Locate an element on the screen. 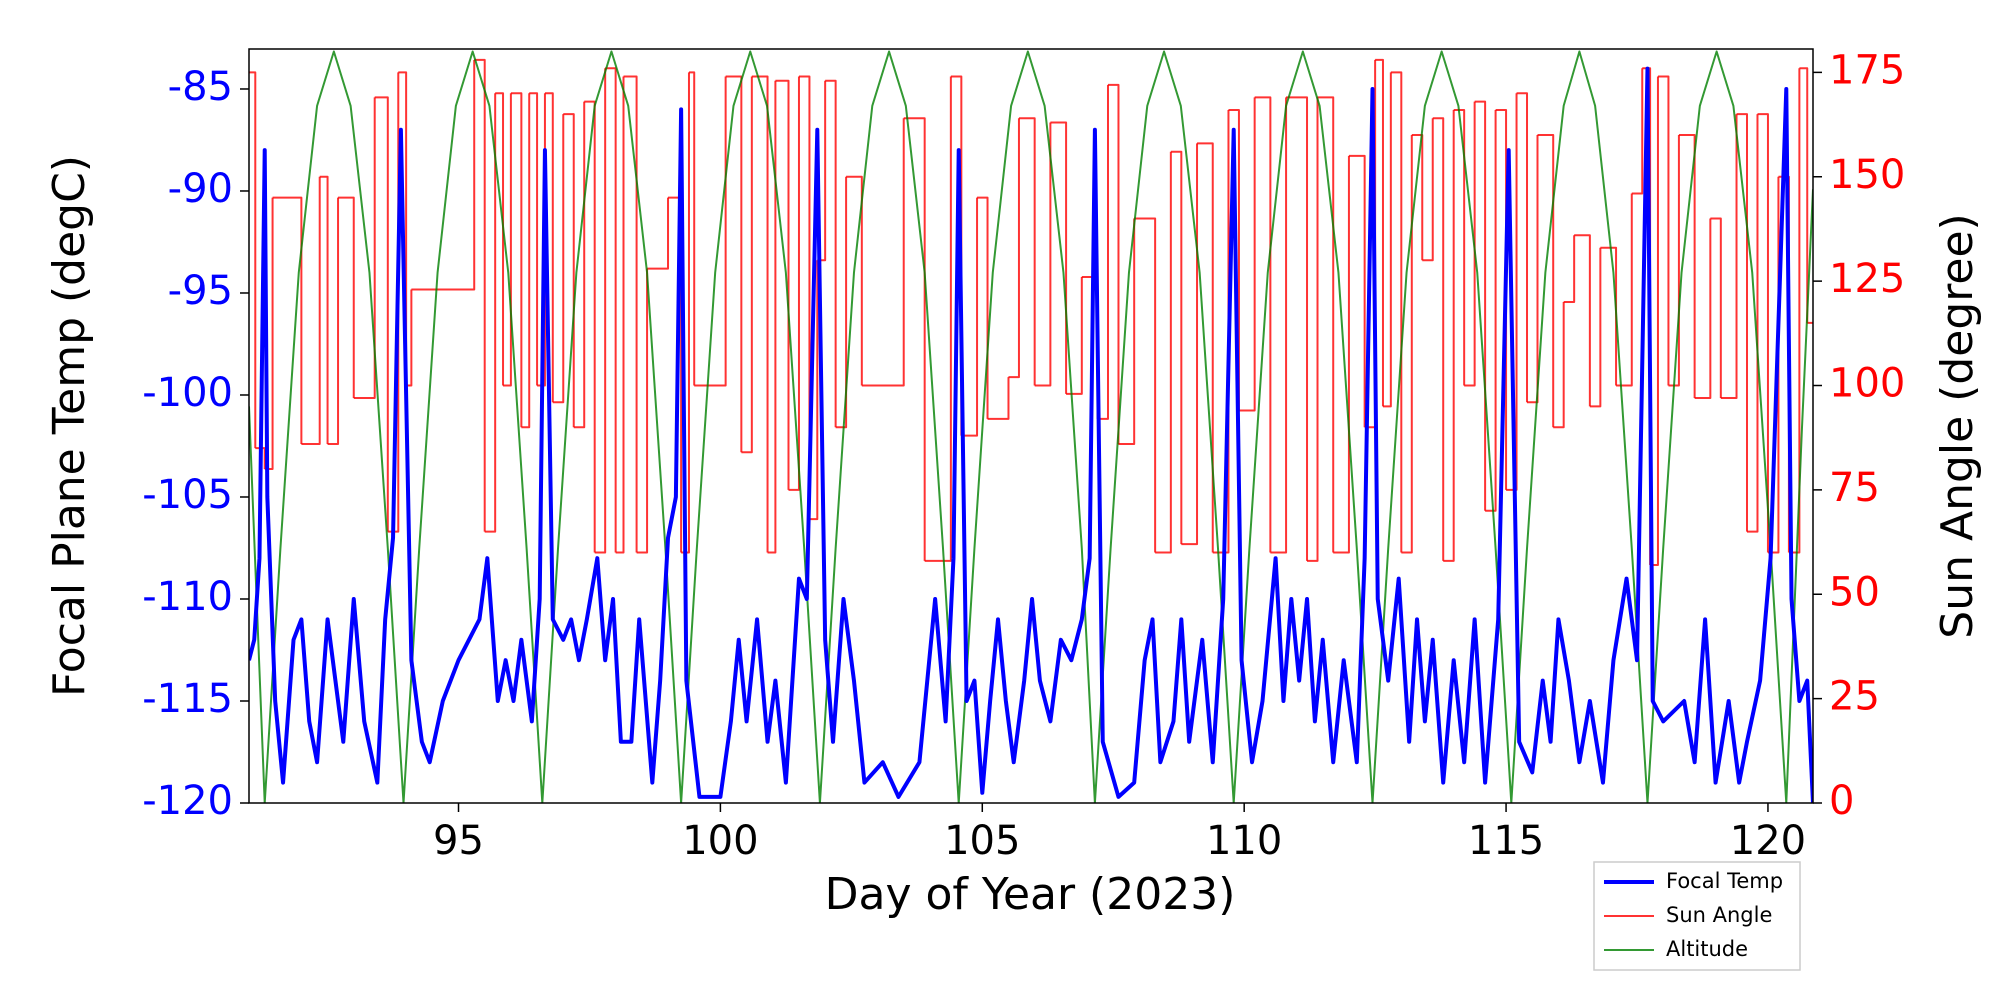 The image size is (2000, 1000). y2-tick-label: 100 is located at coordinates (1867, 384).